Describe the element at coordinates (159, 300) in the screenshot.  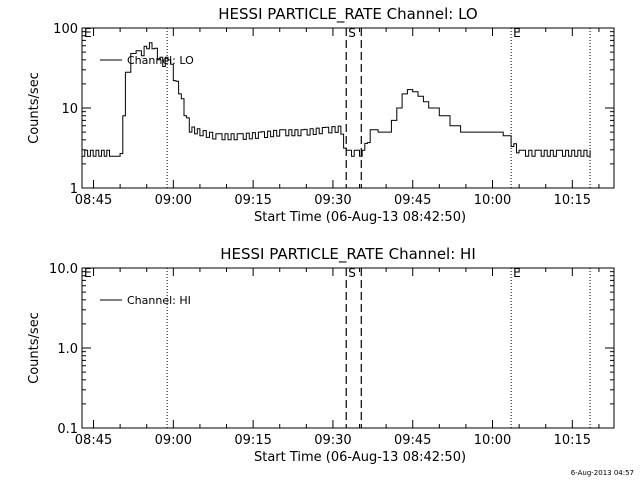
I see `legend-label: Channel: HI` at that location.